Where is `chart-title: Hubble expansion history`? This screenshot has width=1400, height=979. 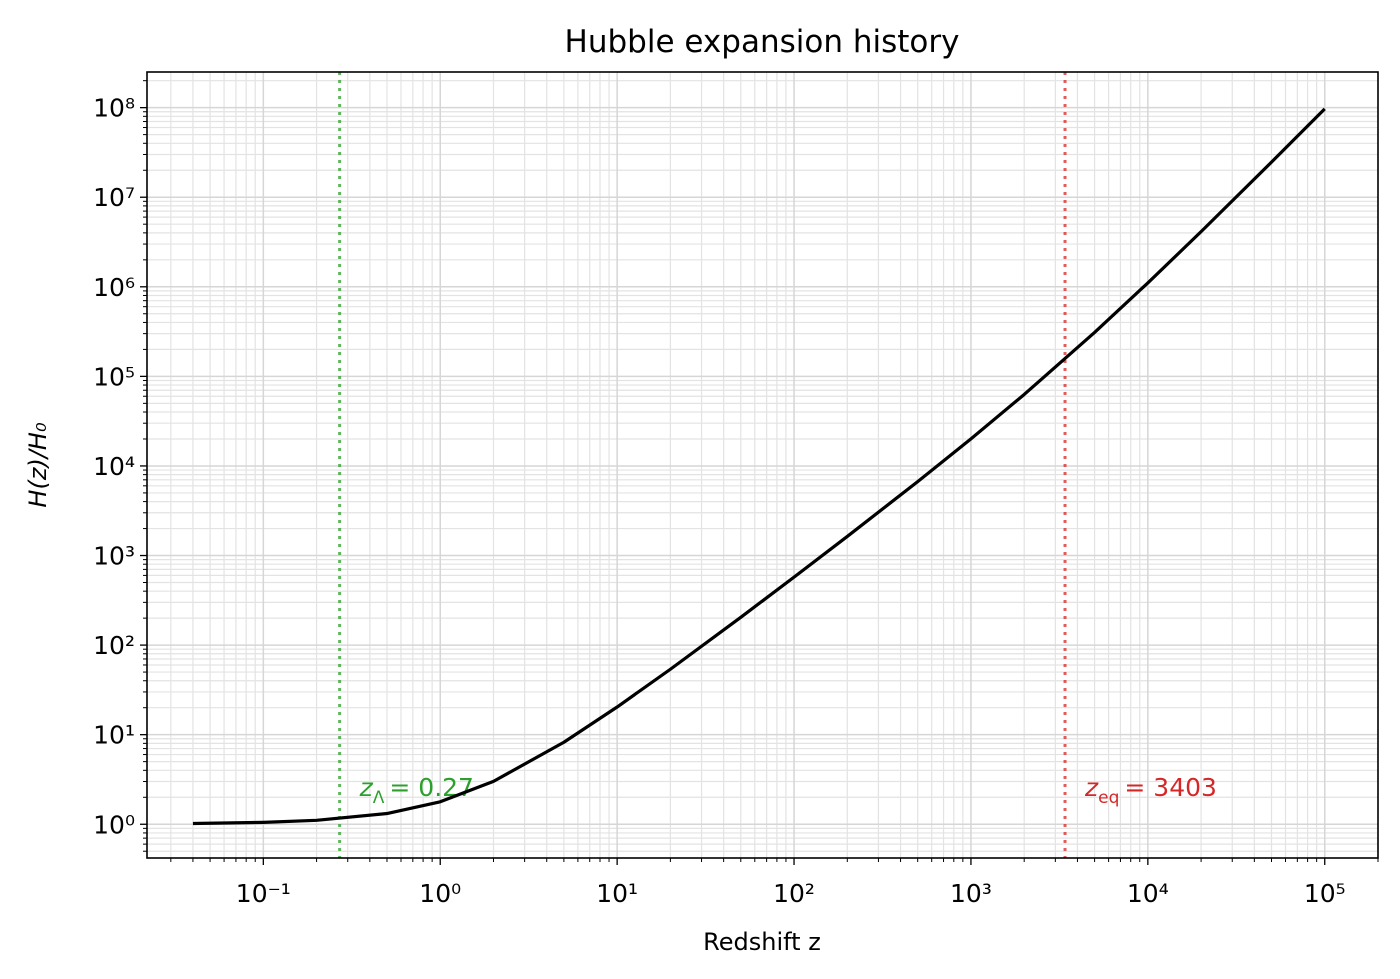
chart-title: Hubble expansion history is located at coordinates (762, 42).